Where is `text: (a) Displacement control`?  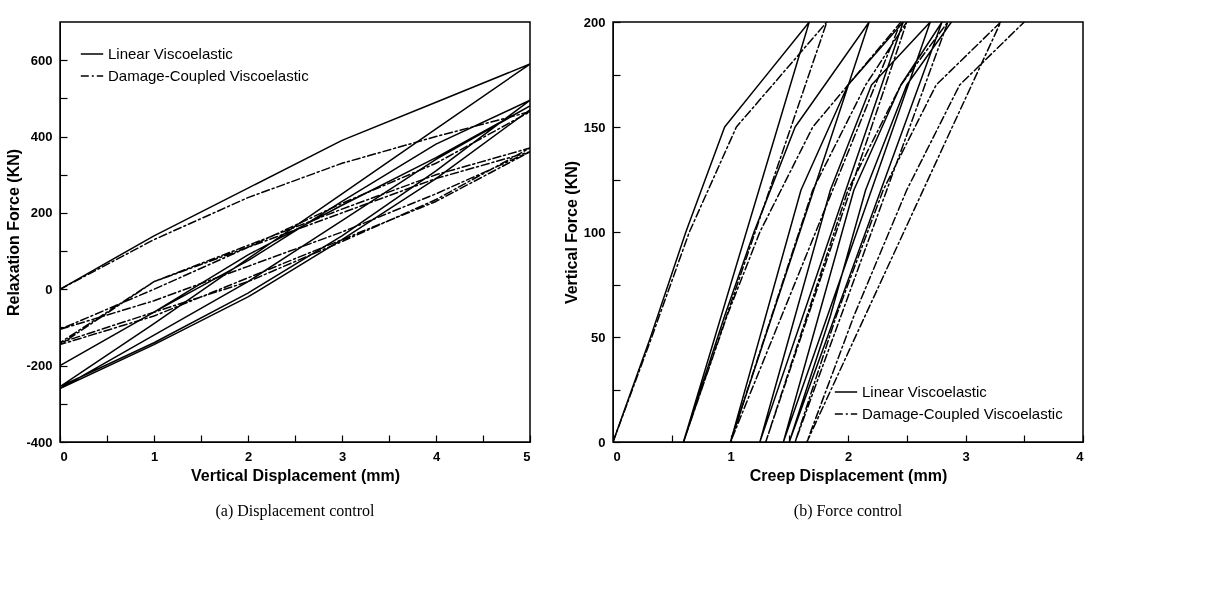 text: (a) Displacement control is located at coordinates (295, 511).